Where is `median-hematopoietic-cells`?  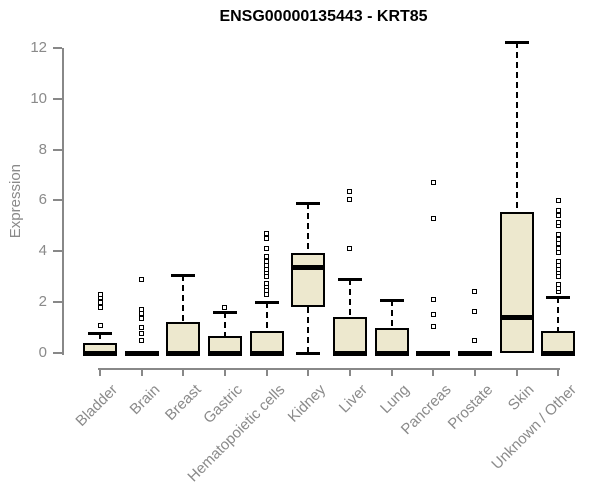 median-hematopoietic-cells is located at coordinates (266, 353).